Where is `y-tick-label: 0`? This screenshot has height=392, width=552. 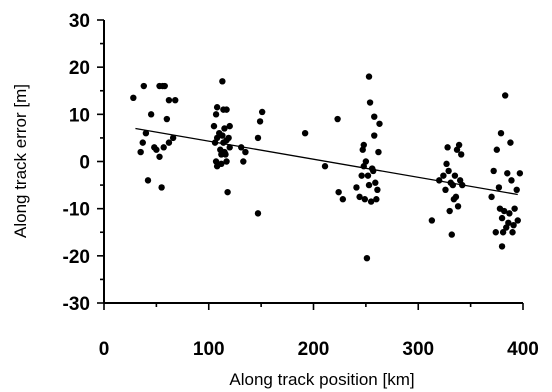
y-tick-label: 0 is located at coordinates (84, 163).